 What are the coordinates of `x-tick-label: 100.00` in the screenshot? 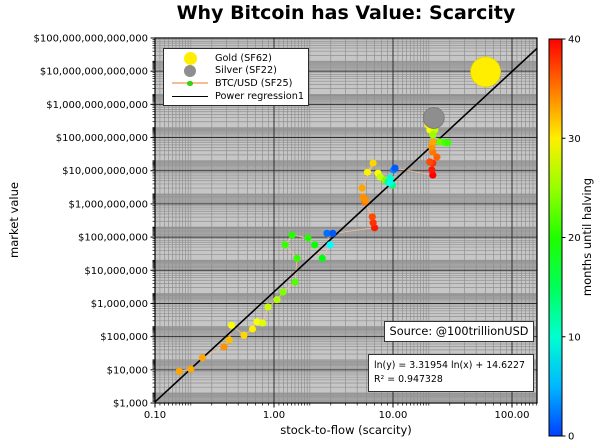 It's located at (512, 415).